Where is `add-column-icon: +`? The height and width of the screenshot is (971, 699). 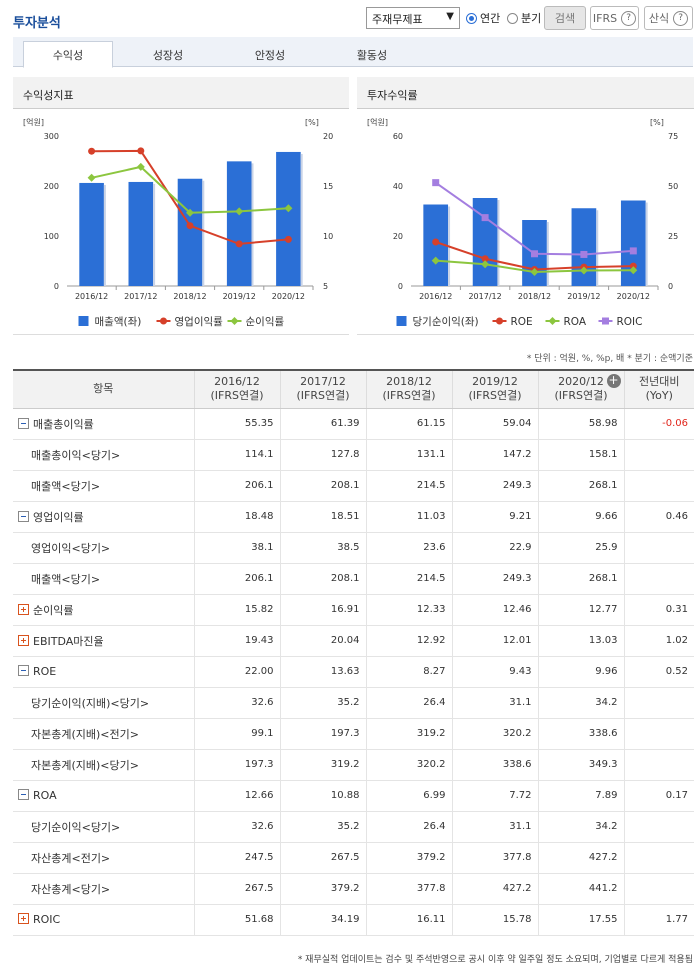
add-column-icon: + is located at coordinates (613, 380).